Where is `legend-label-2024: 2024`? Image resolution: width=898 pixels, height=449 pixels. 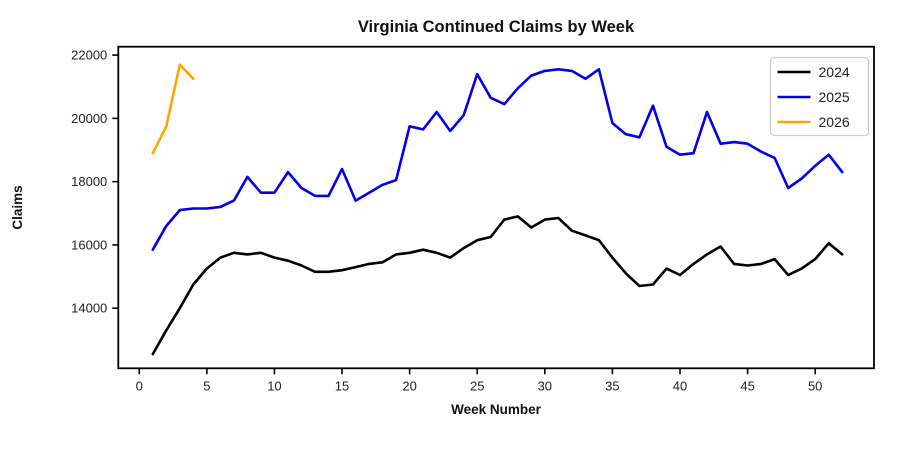 legend-label-2024: 2024 is located at coordinates (834, 72).